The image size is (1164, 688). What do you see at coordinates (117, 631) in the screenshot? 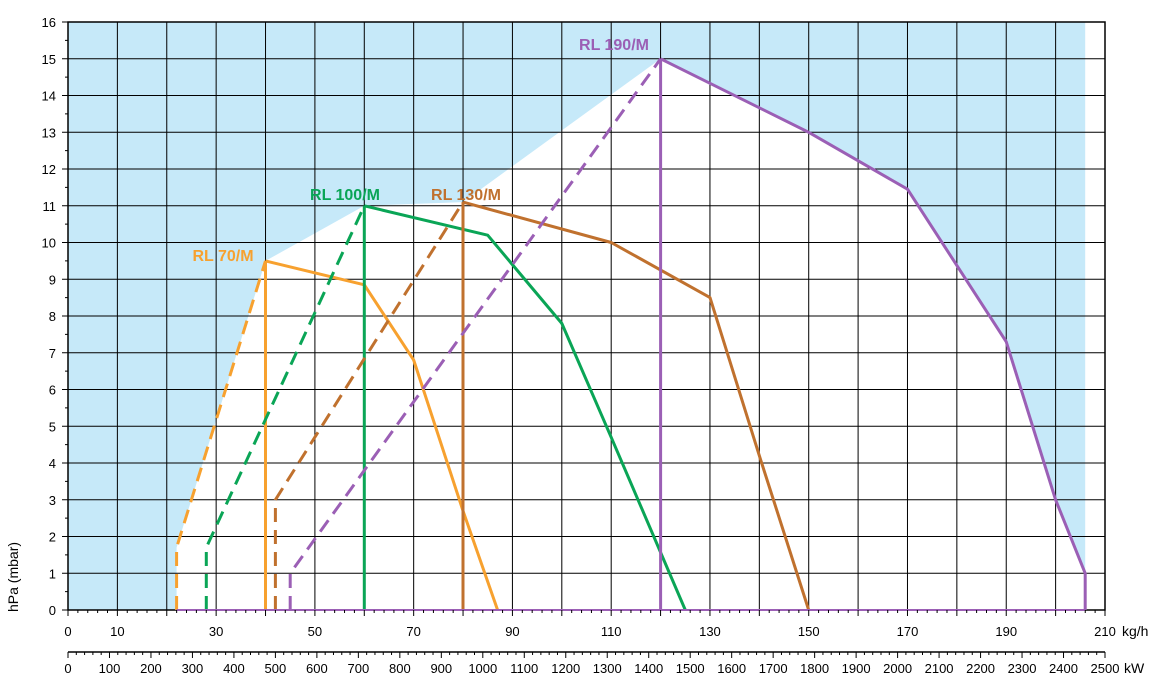
I see `x-tick-label-kgh: 10` at bounding box center [117, 631].